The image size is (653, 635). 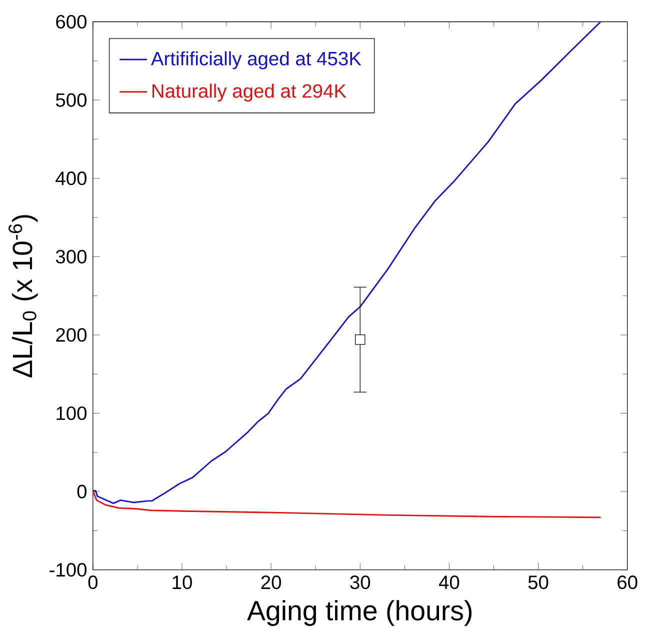 I want to click on legend-label: Naturally aged at 294K, so click(x=249, y=93).